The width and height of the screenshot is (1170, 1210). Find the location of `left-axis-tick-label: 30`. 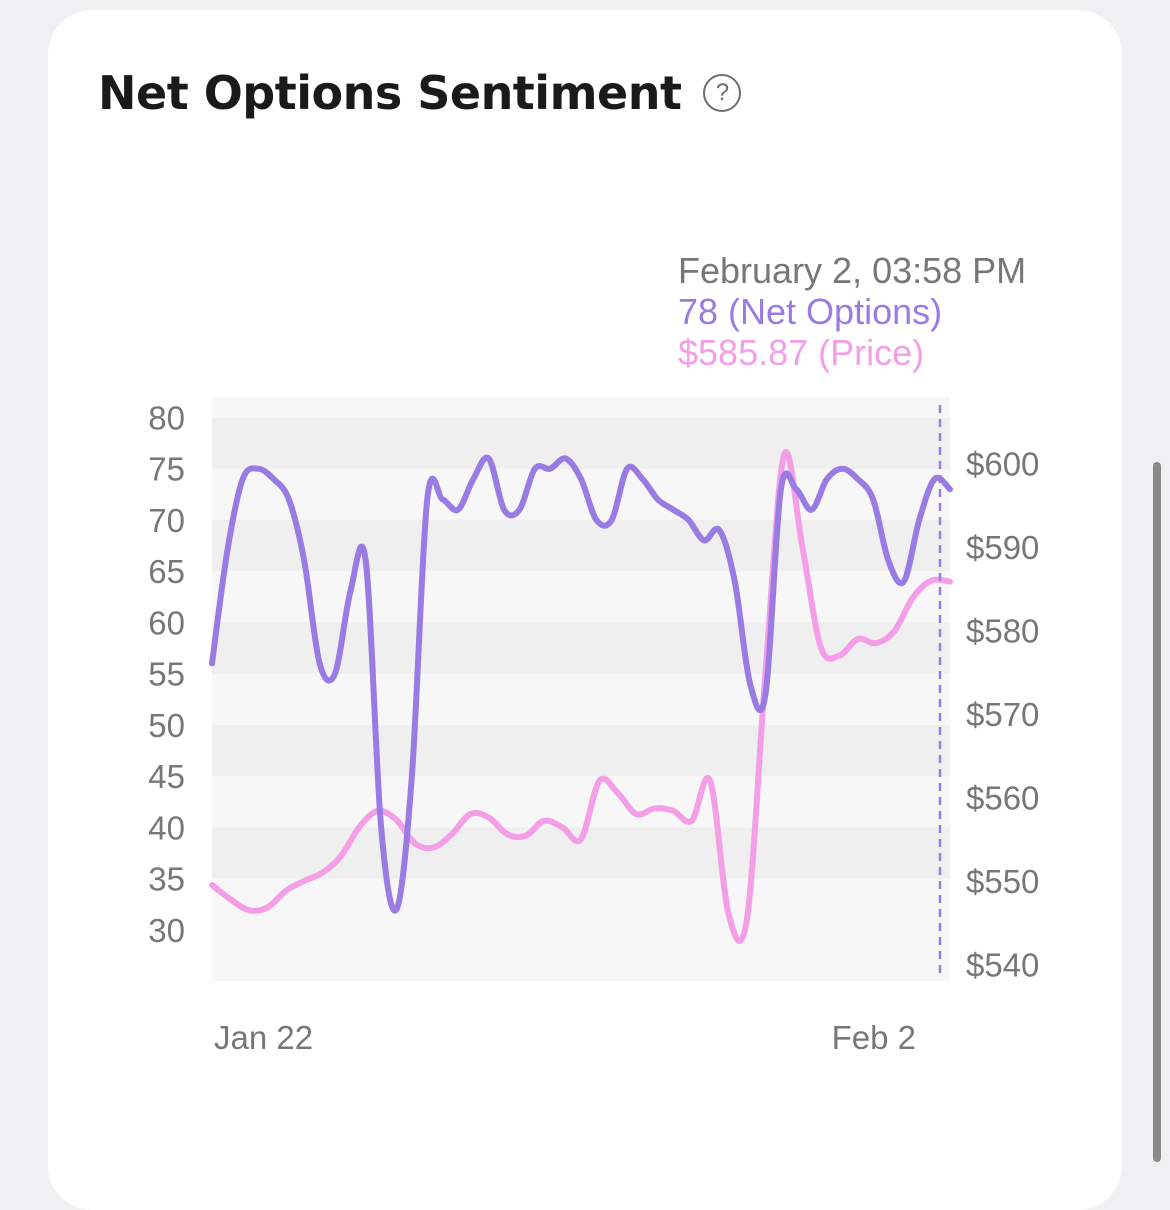

left-axis-tick-label: 30 is located at coordinates (166, 930).